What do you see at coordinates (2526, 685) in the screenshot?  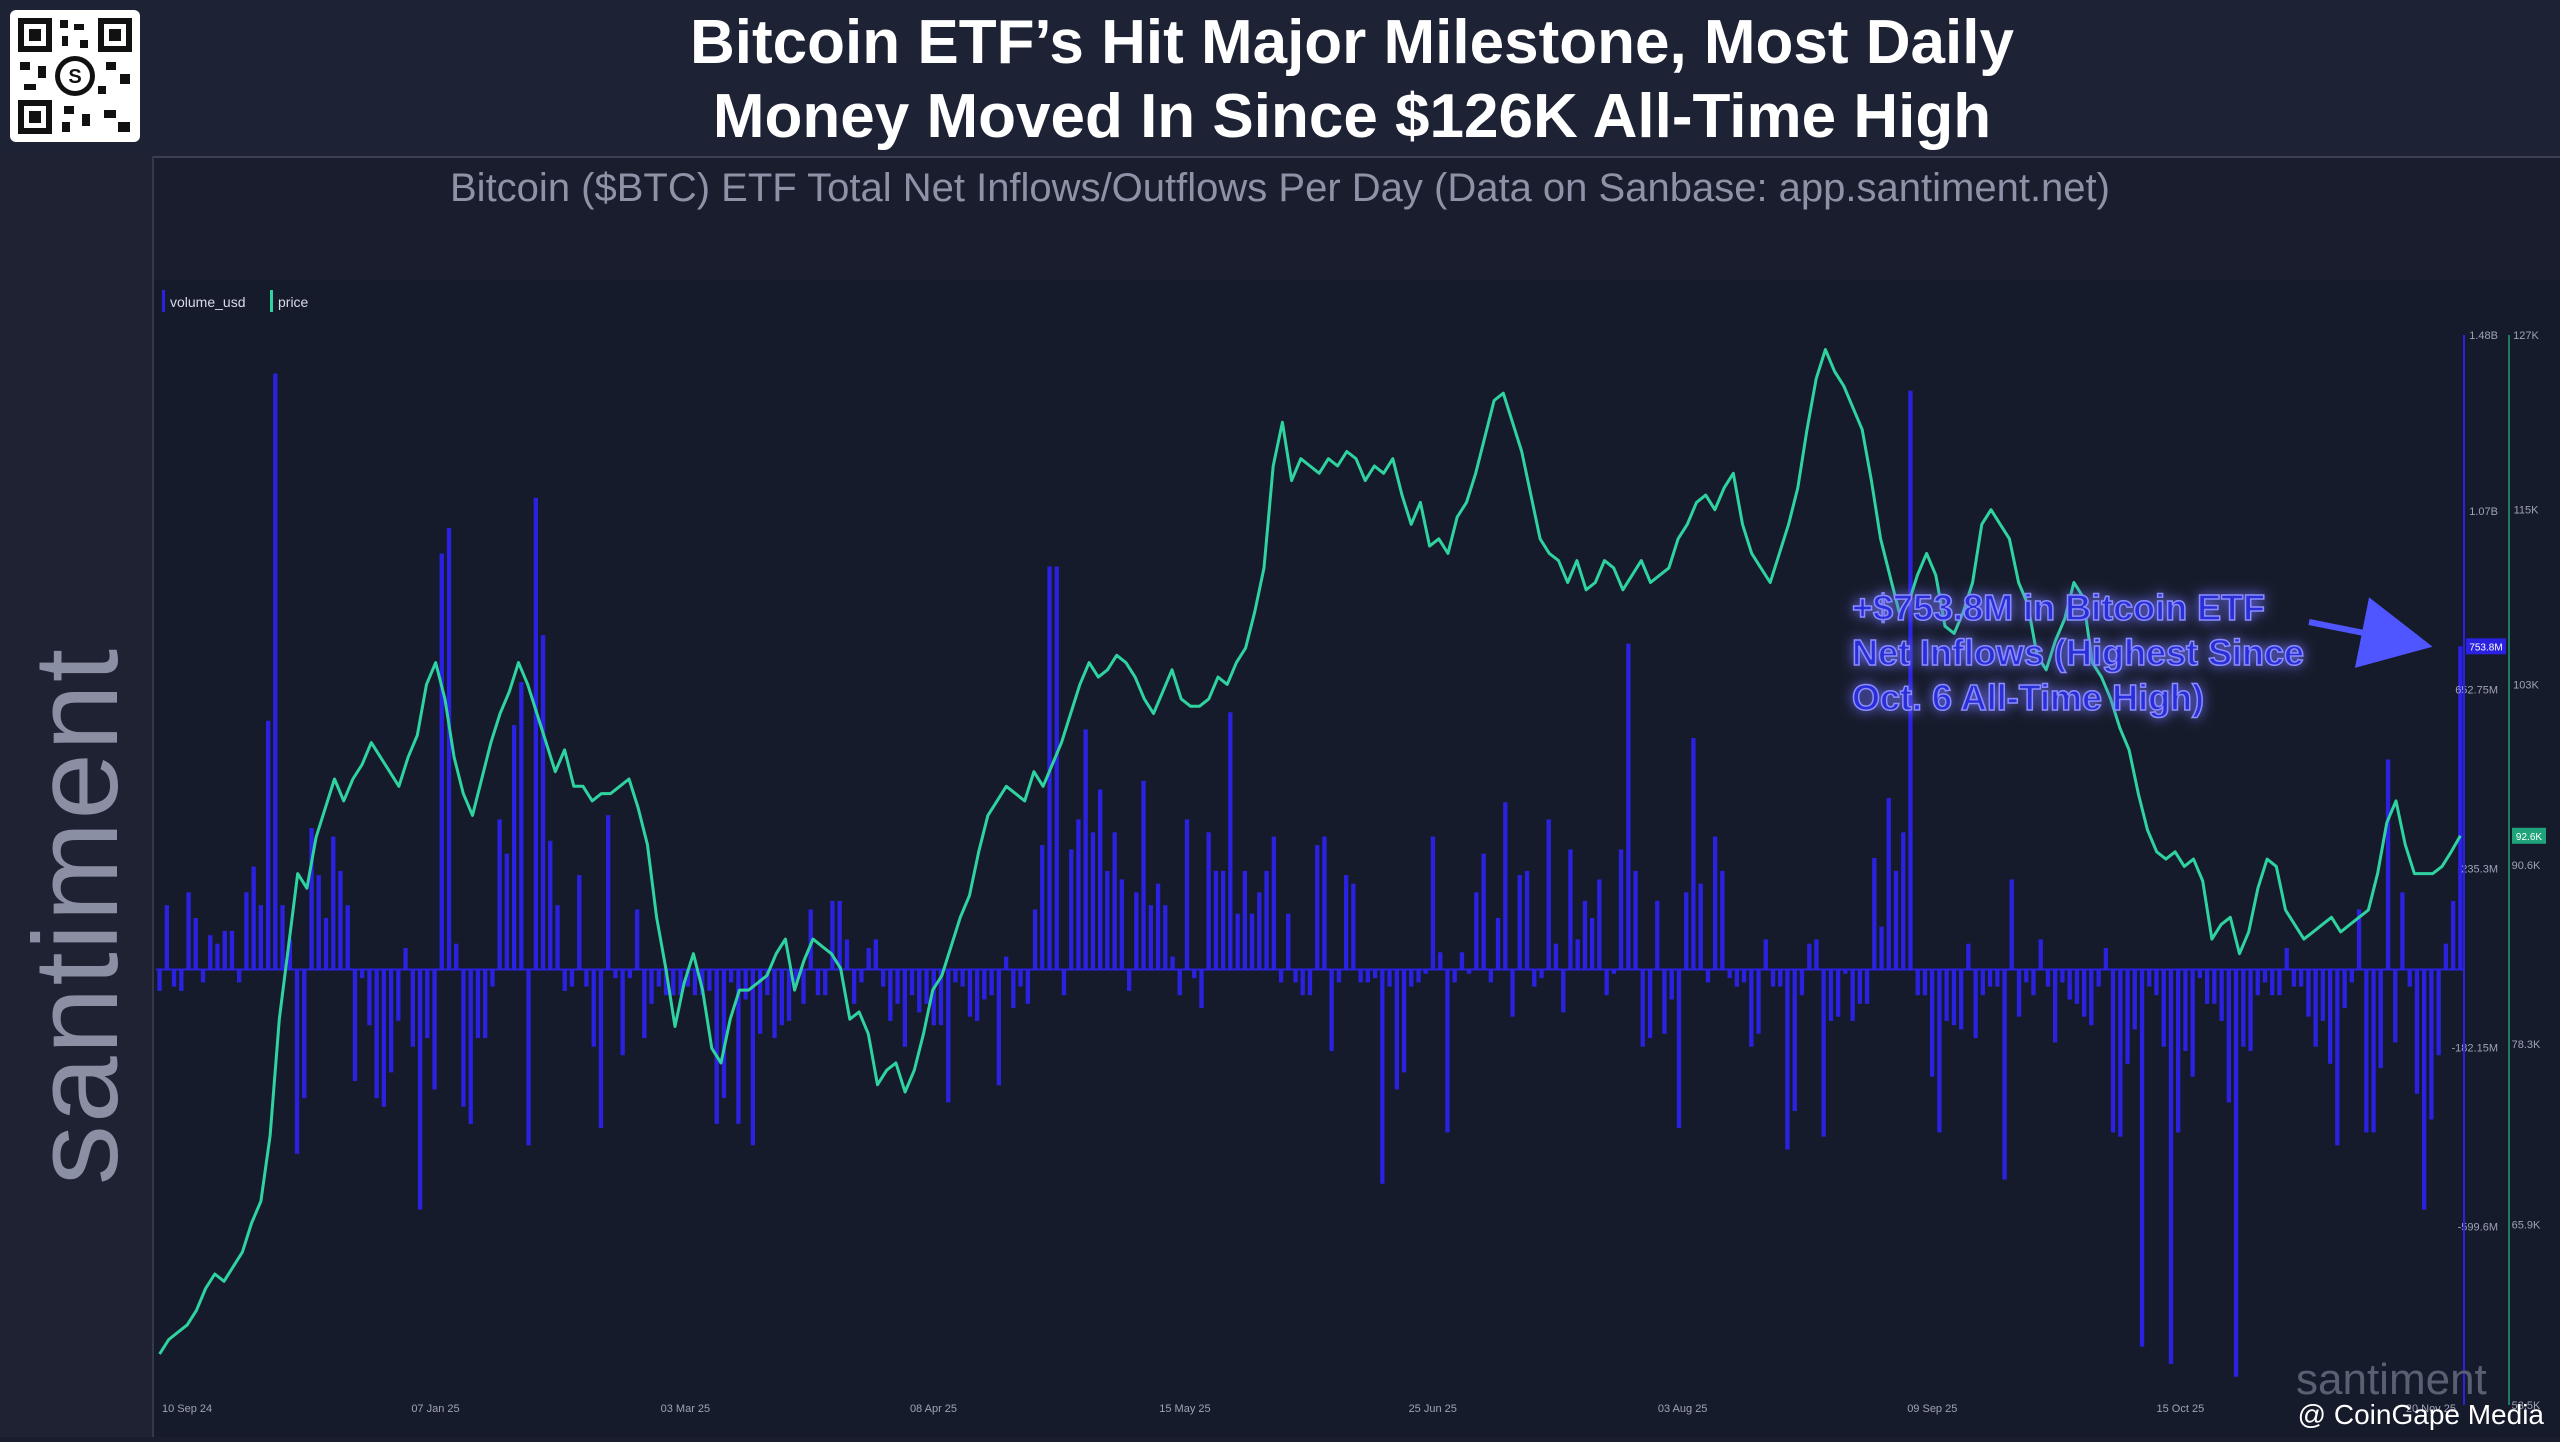 I see `y-right-tick-label: 103K` at bounding box center [2526, 685].